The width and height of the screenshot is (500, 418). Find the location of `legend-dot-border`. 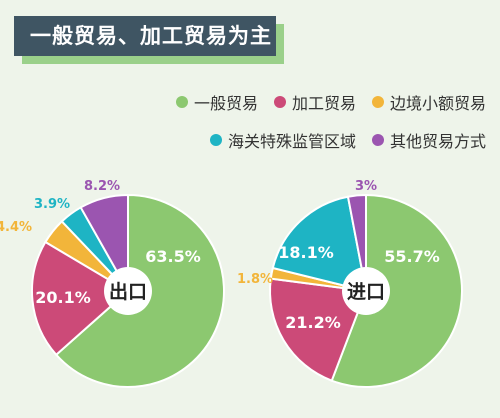

legend-dot-border is located at coordinates (377, 102).